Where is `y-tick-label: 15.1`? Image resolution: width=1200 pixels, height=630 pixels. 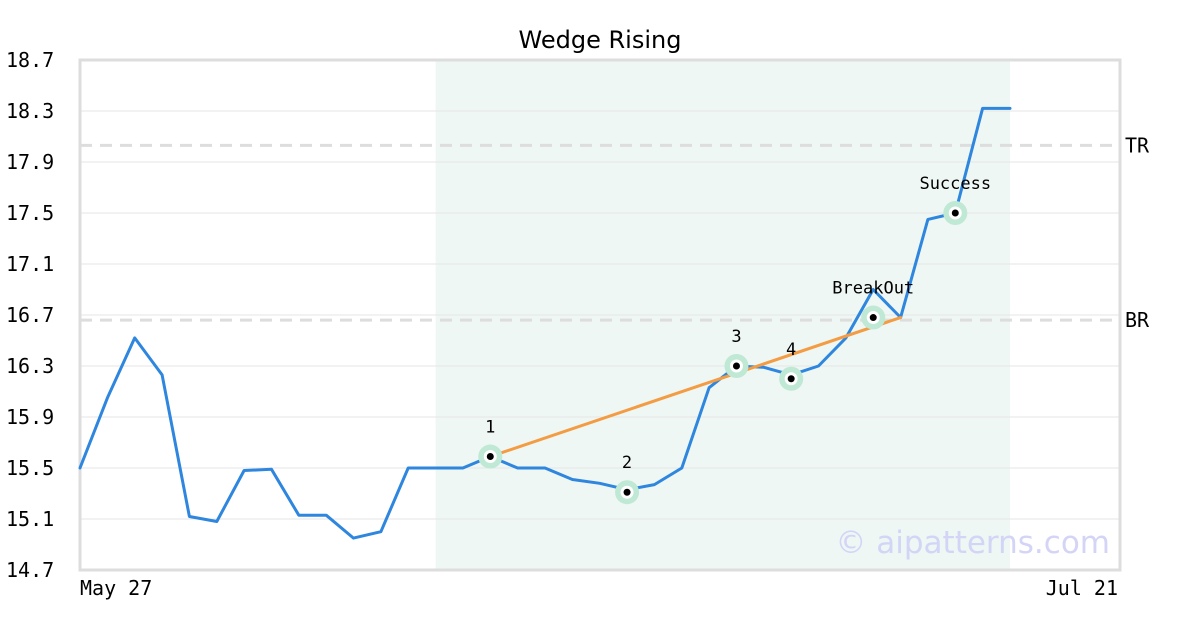 y-tick-label: 15.1 is located at coordinates (30, 519).